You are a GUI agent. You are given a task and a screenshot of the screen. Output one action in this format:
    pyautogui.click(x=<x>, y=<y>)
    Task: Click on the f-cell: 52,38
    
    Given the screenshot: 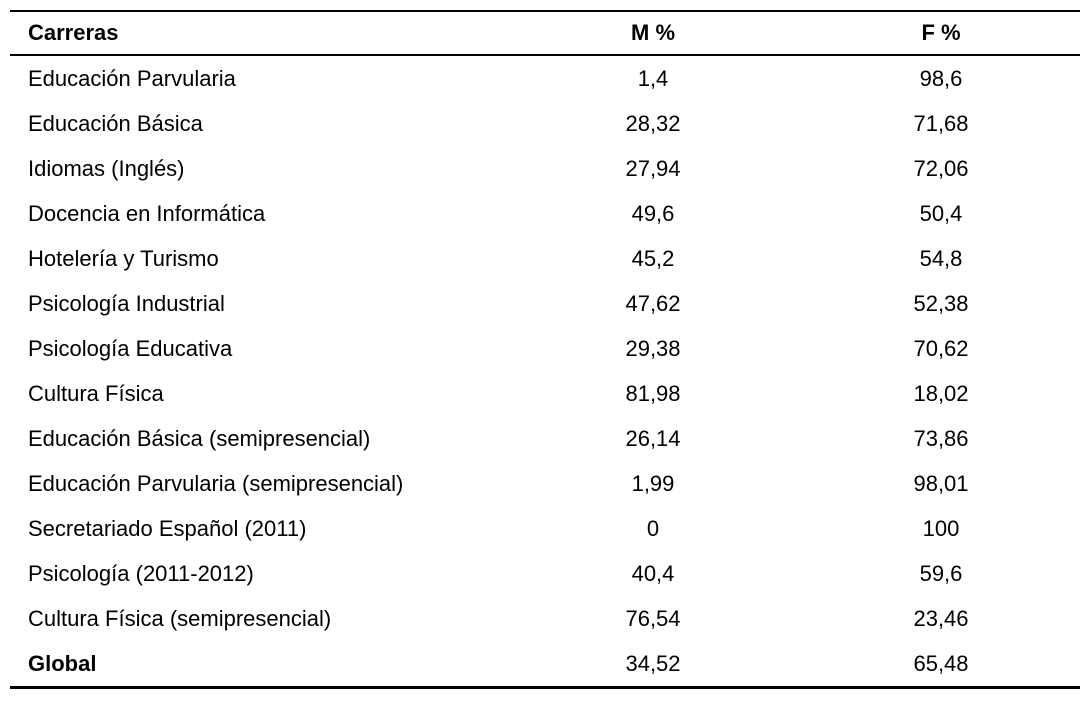 What is the action you would take?
    pyautogui.click(x=941, y=303)
    